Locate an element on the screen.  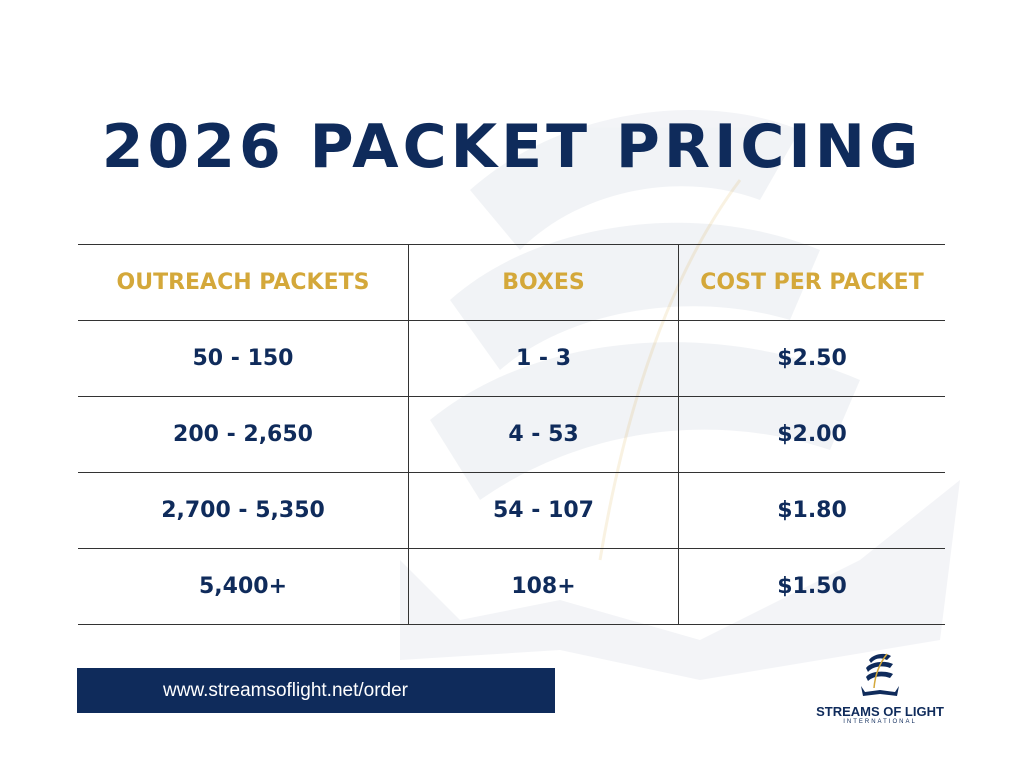
streams-of-light-logo: STREAMS OF LIGHT INTERNATIONAL is located at coordinates (880, 688).